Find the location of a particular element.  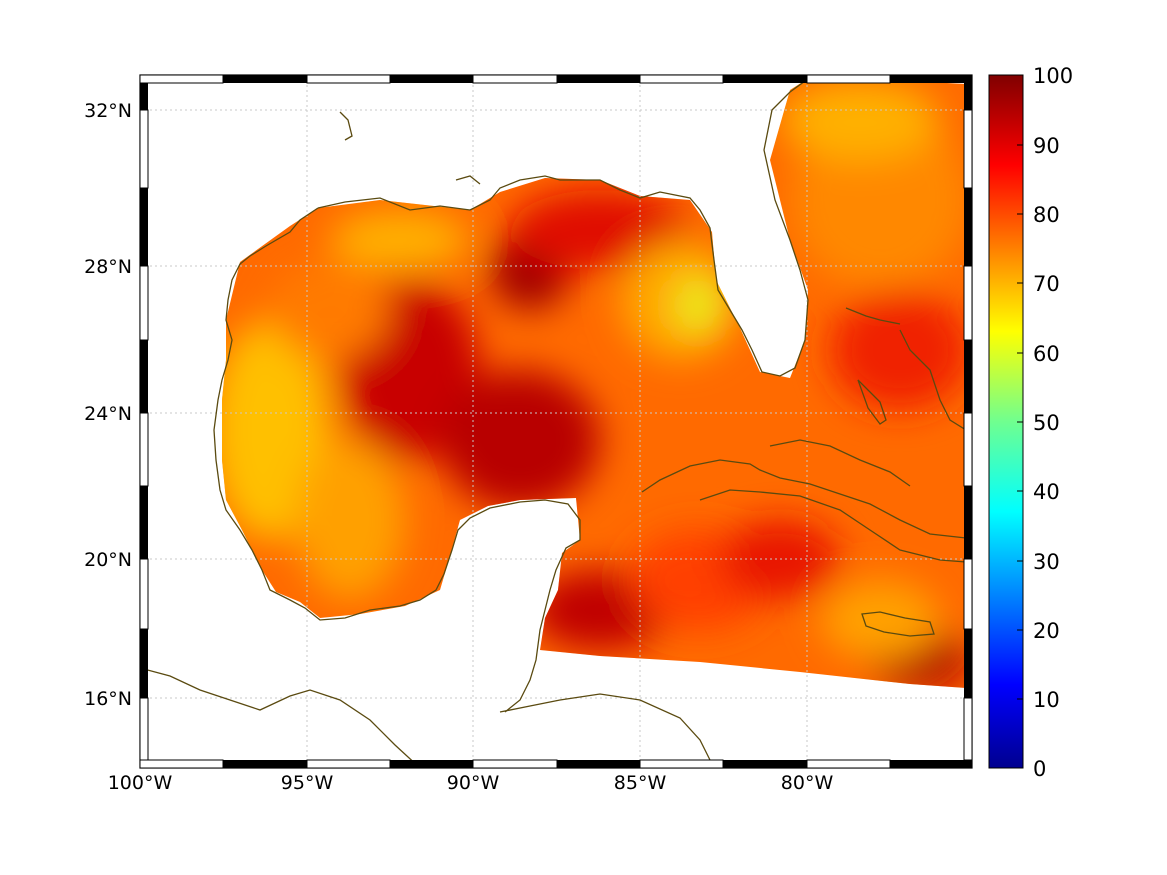

colorbar: 0 10 20 30 40 50 60 70 80 90 100 is located at coordinates (1030, 422).